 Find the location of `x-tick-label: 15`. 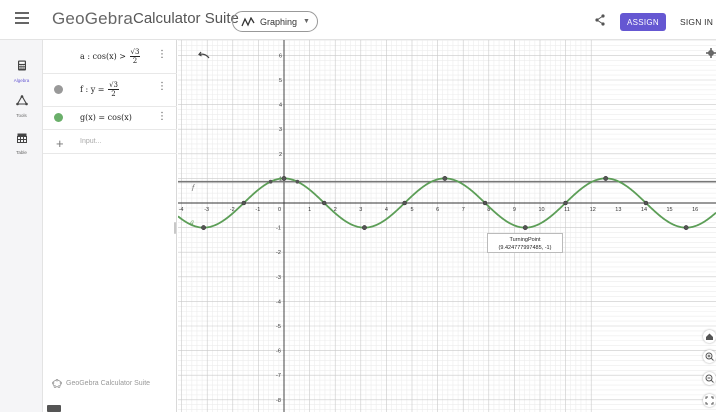

x-tick-label: 15 is located at coordinates (670, 210).